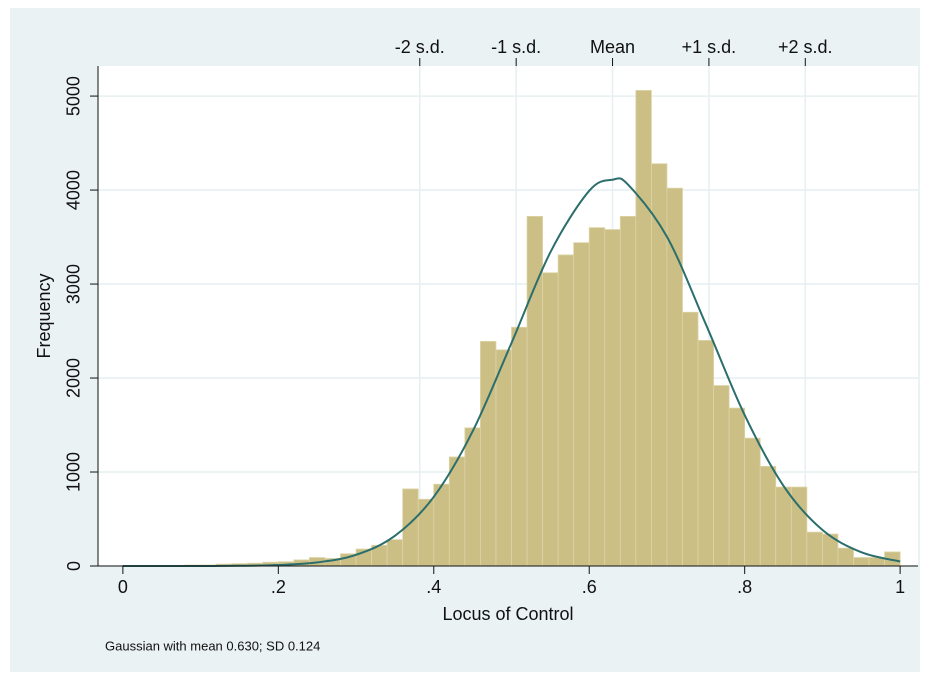 The width and height of the screenshot is (930, 681). Describe the element at coordinates (805, 47) in the screenshot. I see `x2-tick-label: +2 s.d.` at that location.